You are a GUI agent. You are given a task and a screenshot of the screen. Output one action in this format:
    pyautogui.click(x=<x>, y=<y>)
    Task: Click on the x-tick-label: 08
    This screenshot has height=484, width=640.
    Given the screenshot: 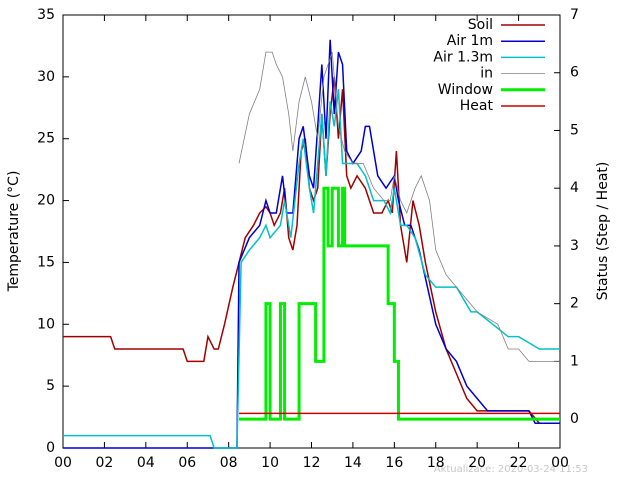 What is the action you would take?
    pyautogui.click(x=229, y=463)
    